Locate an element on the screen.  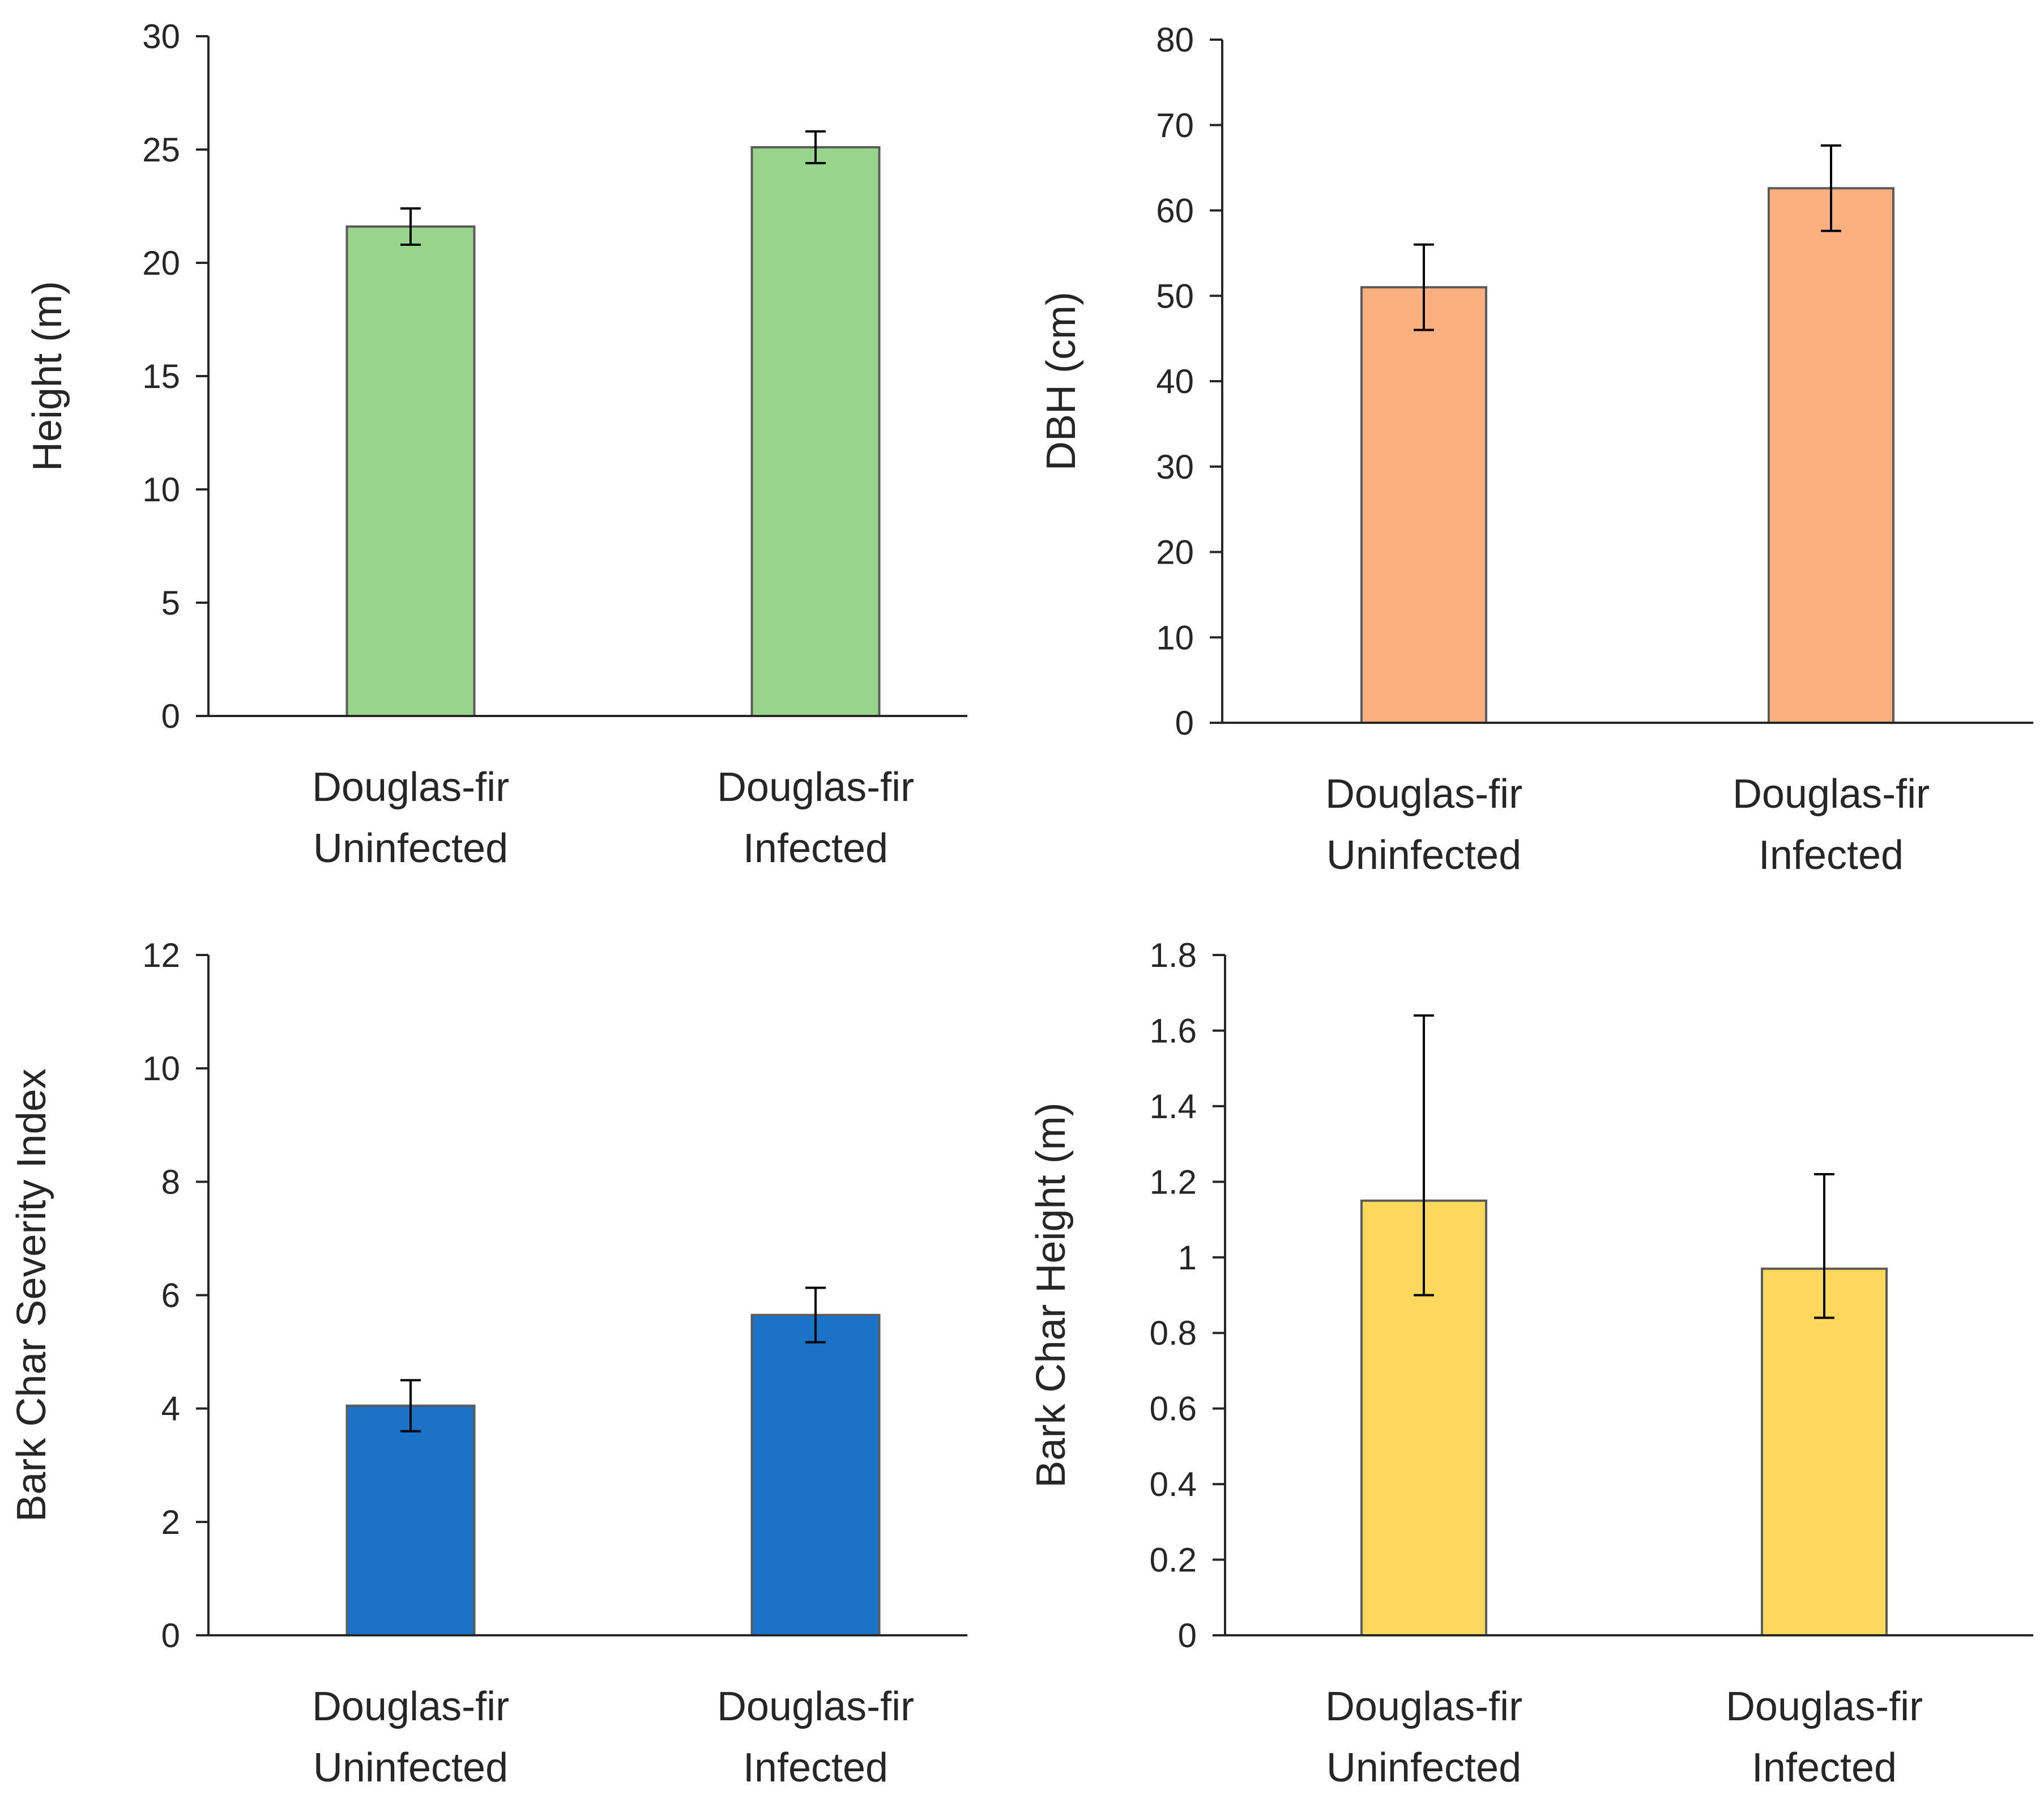
y-tick-label: 50 is located at coordinates (1175, 296).